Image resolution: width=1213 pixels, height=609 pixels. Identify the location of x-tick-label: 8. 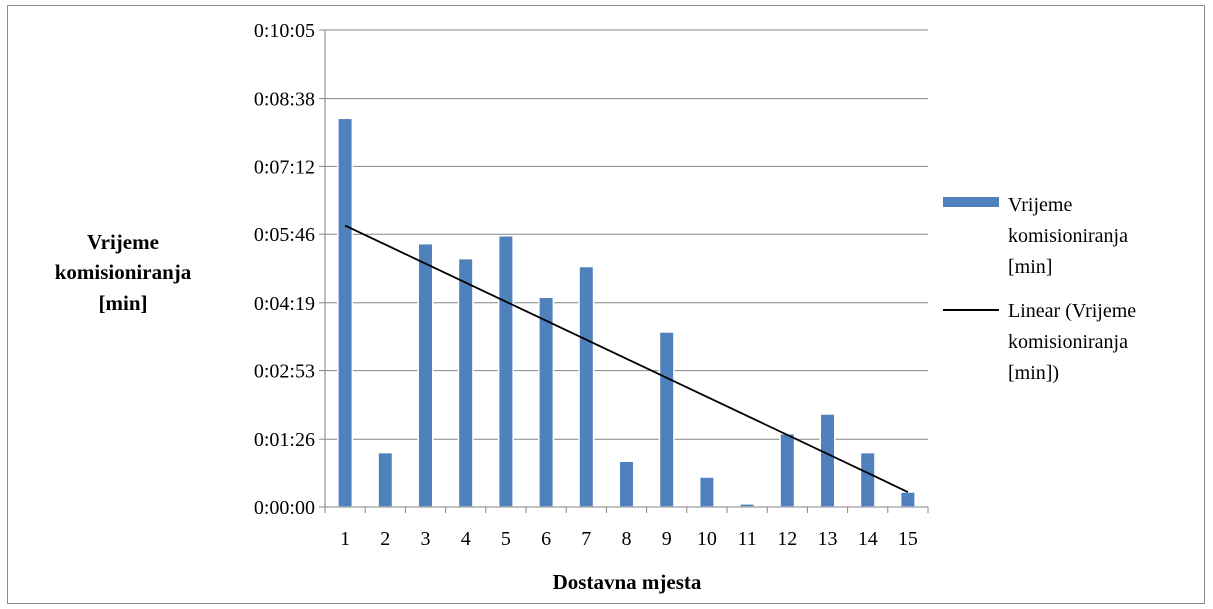
(627, 539).